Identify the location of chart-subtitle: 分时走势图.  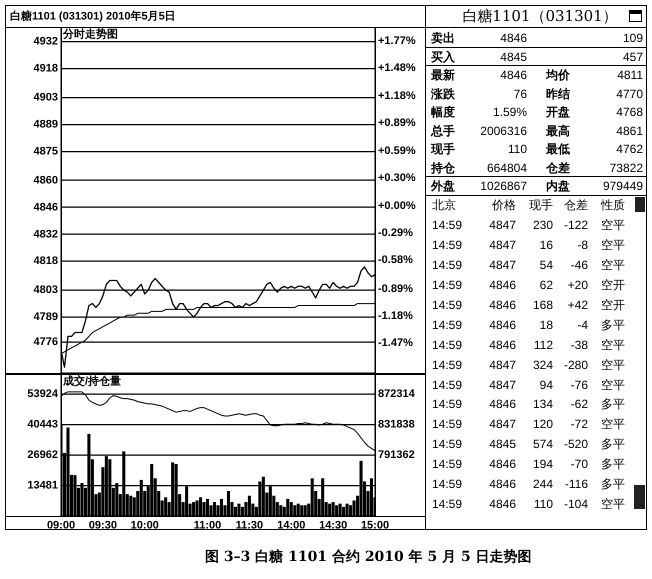
(90, 34).